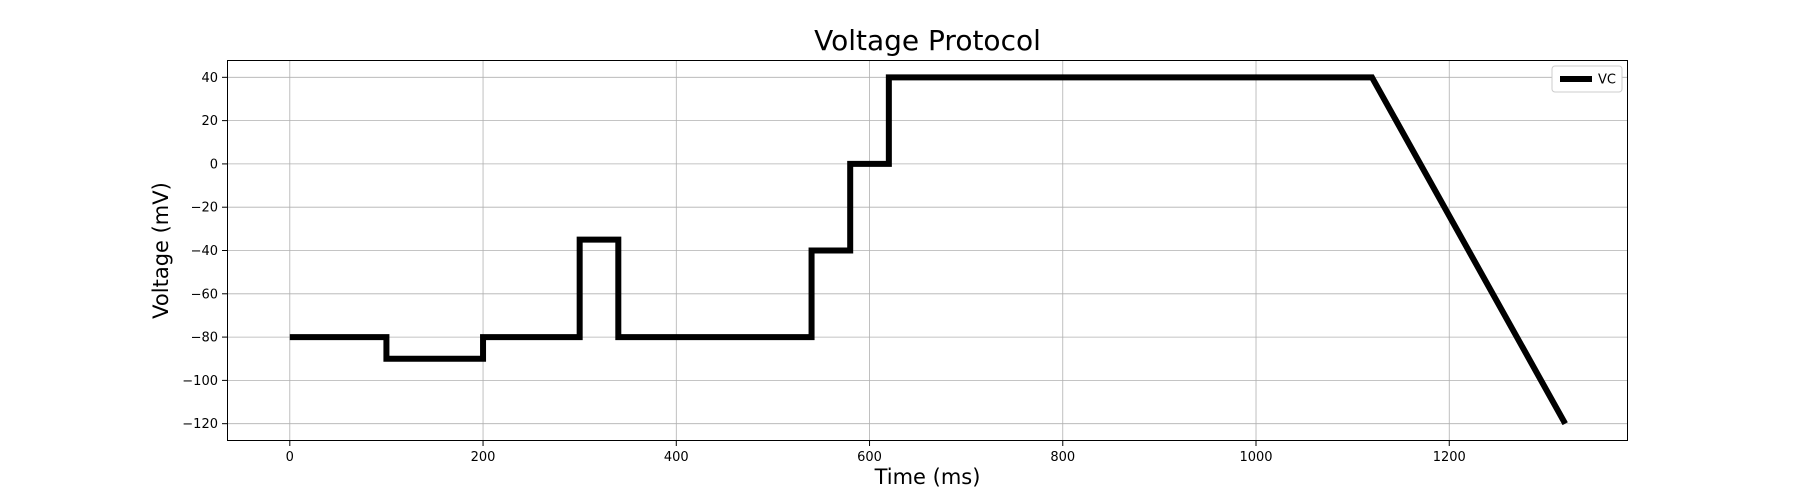 This screenshot has width=1800, height=500. Describe the element at coordinates (209, 121) in the screenshot. I see `y-tick-label: 20` at that location.